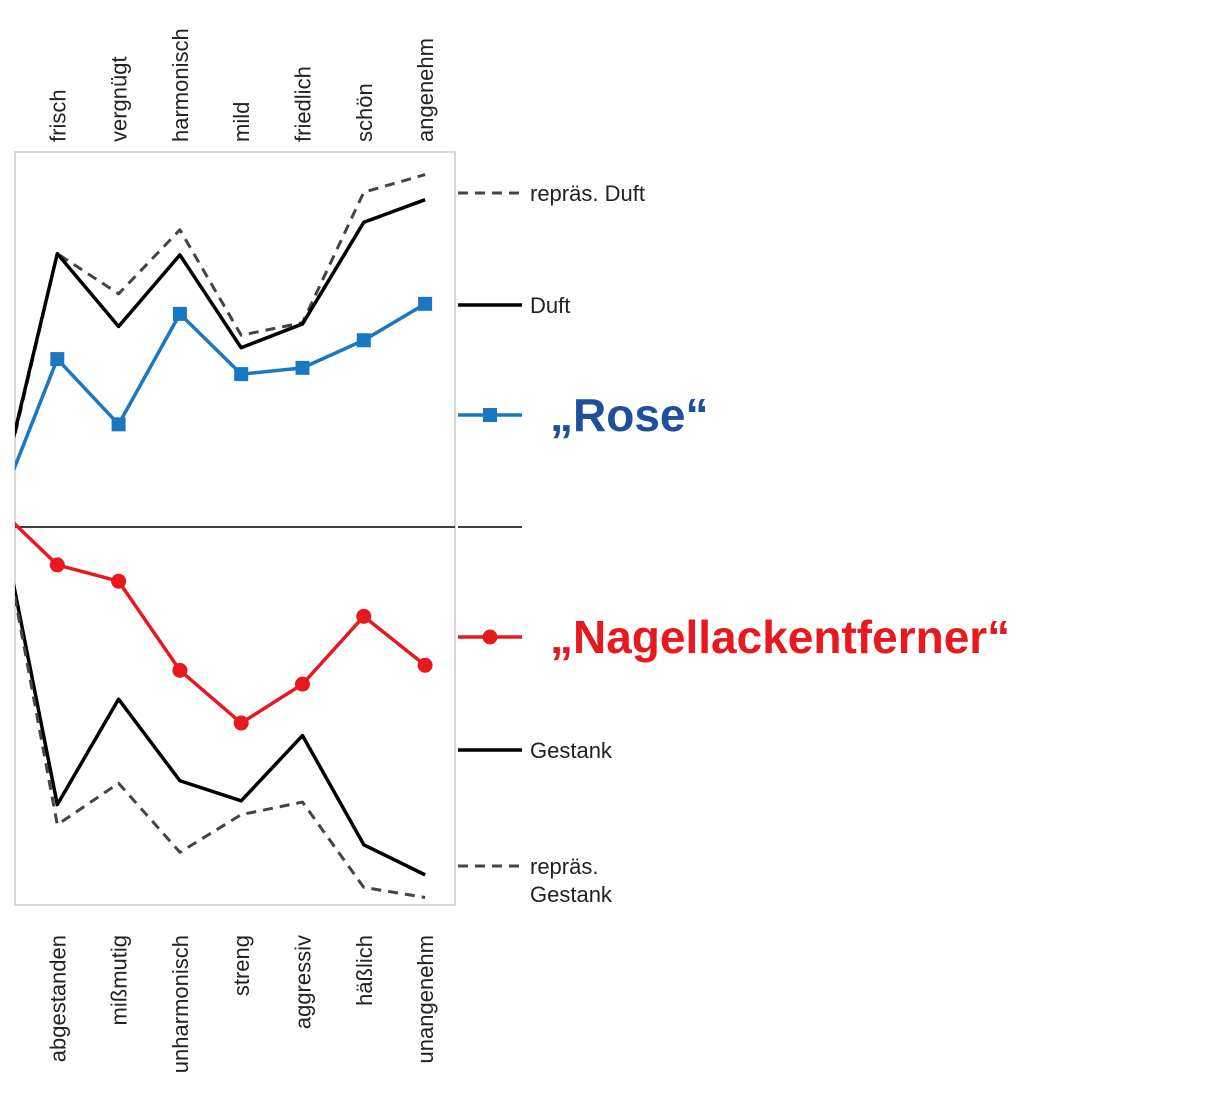  I want to click on legend-label: Gestank, so click(571, 750).